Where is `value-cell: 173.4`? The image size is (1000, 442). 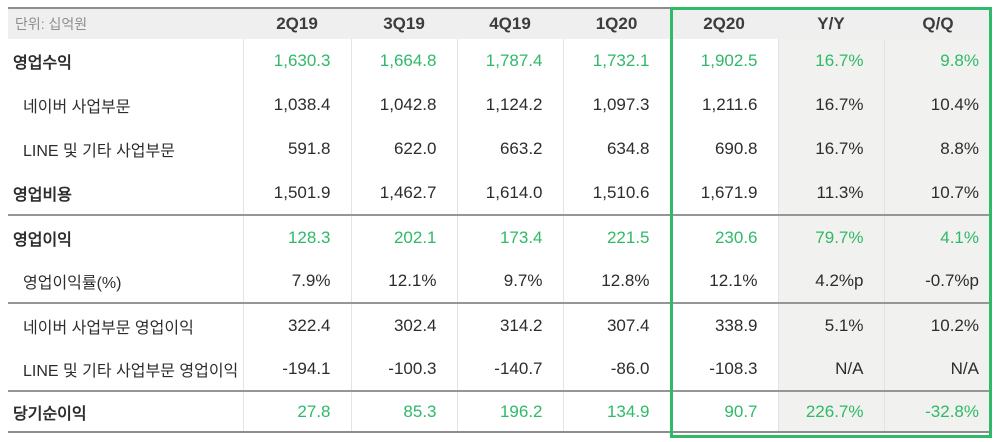
value-cell: 173.4 is located at coordinates (509, 237).